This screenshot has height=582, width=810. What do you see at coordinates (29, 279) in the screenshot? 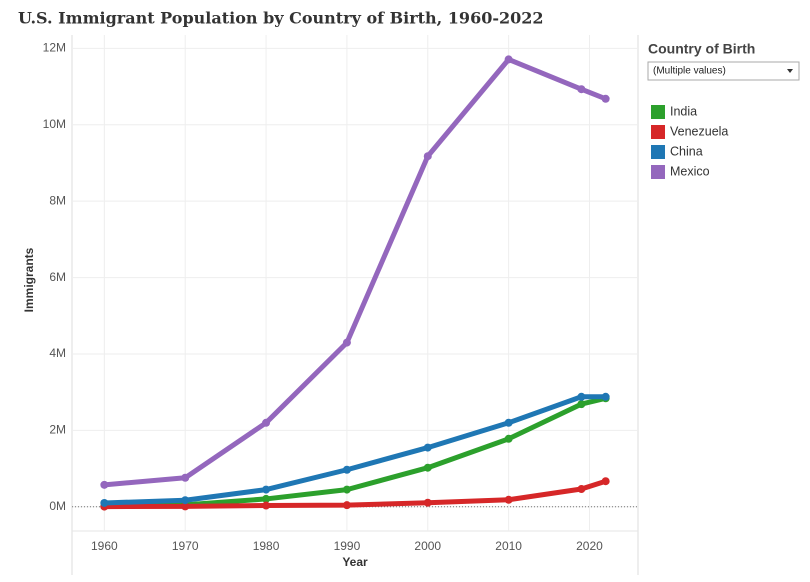
I see `y-axis-title: Immigrants` at bounding box center [29, 279].